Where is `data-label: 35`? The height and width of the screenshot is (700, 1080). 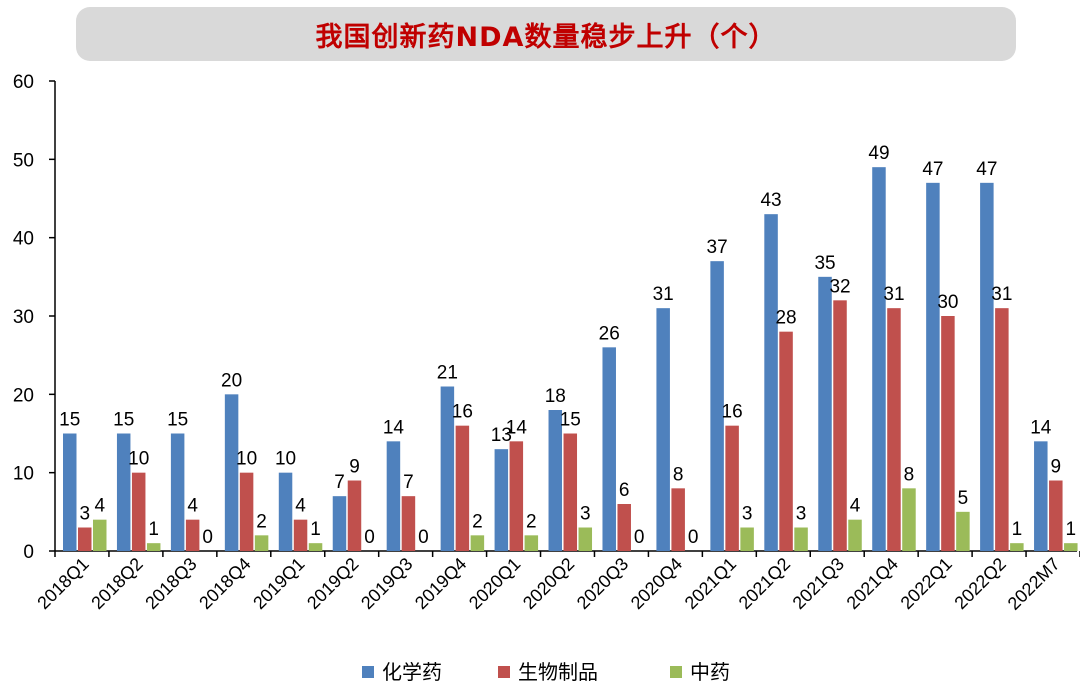 data-label: 35 is located at coordinates (824, 263).